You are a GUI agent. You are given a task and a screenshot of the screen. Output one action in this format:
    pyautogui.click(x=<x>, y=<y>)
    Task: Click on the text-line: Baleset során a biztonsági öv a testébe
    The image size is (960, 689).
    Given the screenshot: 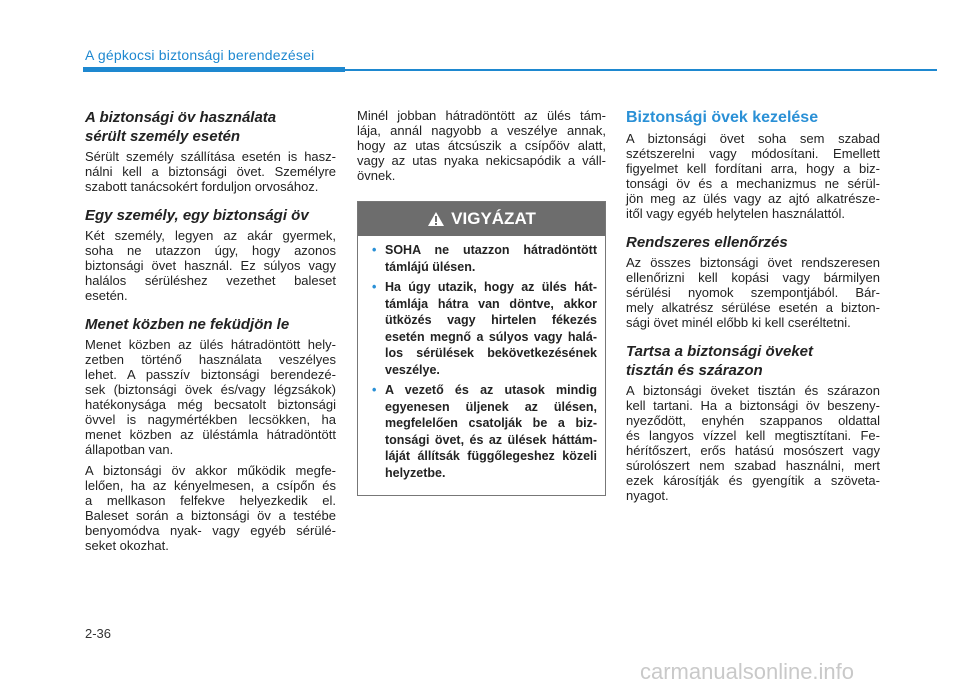 What is the action you would take?
    pyautogui.click(x=210, y=515)
    